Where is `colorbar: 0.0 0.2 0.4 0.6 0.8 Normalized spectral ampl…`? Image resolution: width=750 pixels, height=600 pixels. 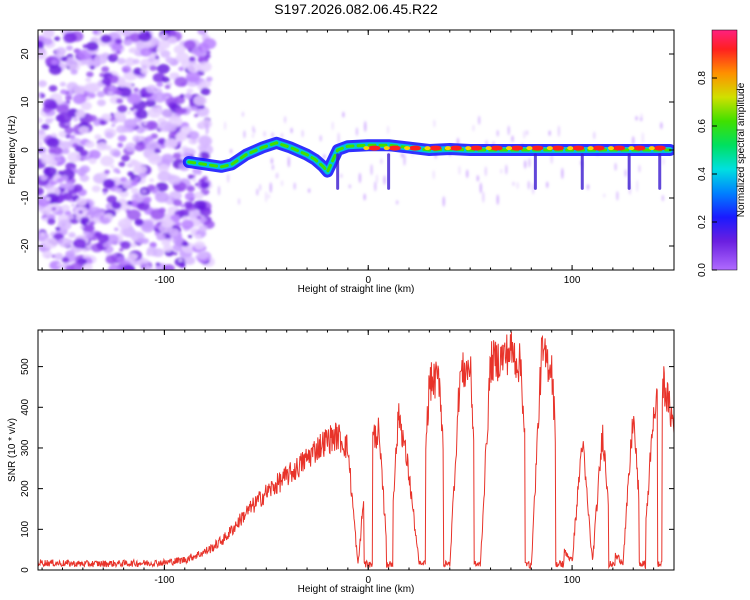 colorbar: 0.0 0.2 0.4 0.6 0.8 Normalized spectral ampl… is located at coordinates (722, 153).